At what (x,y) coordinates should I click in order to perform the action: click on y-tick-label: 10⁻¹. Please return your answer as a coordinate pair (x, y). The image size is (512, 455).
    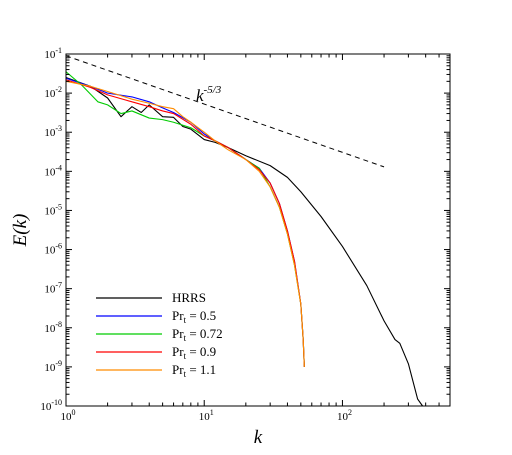
    Looking at the image, I should click on (53, 53).